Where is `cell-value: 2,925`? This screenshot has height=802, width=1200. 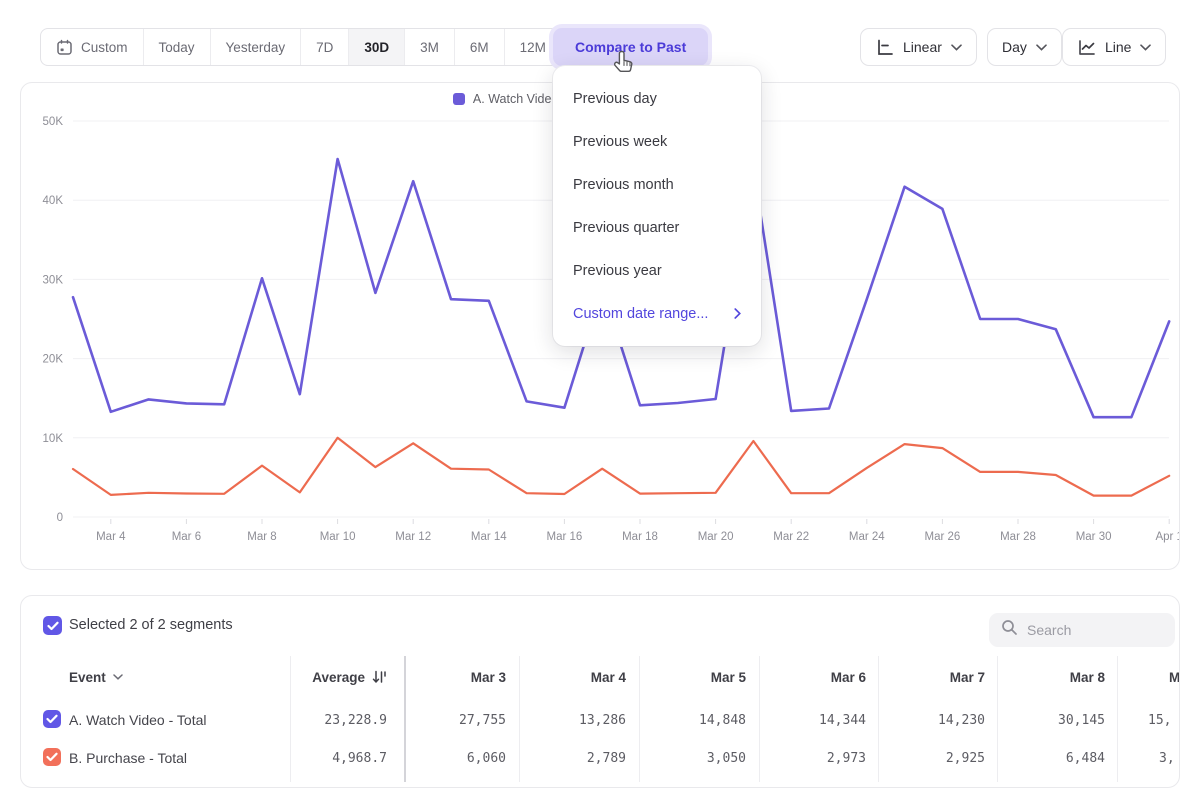
cell-value: 2,925 is located at coordinates (965, 758).